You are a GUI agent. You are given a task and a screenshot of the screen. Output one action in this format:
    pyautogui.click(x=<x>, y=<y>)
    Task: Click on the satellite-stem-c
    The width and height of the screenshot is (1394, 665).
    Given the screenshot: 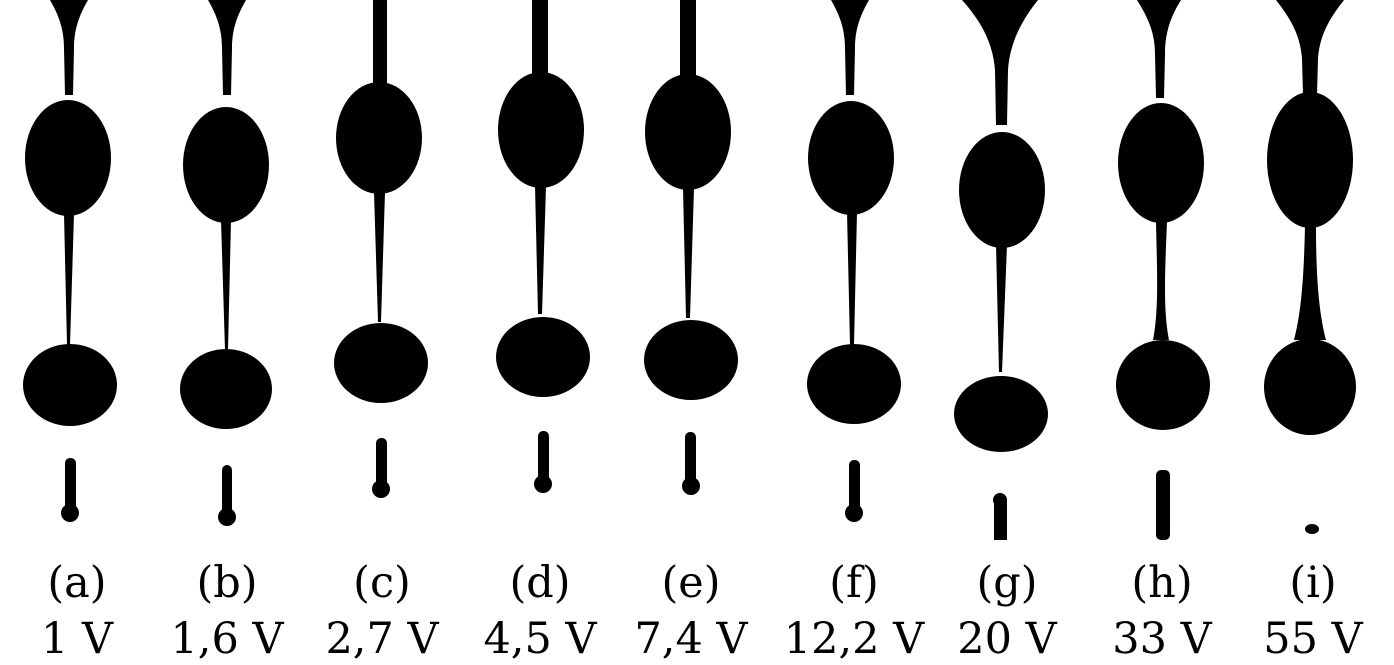 What is the action you would take?
    pyautogui.click(x=381, y=463)
    